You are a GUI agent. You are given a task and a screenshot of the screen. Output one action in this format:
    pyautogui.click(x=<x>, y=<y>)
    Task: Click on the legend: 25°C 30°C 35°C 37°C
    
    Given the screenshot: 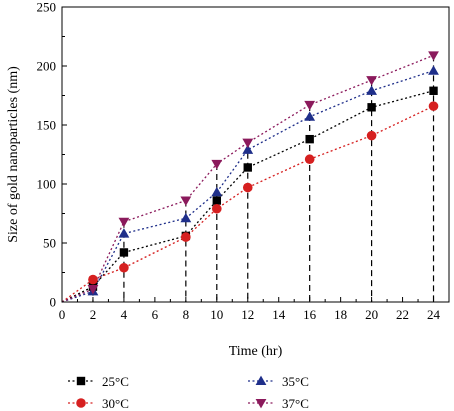 What is the action you would take?
    pyautogui.click(x=188, y=392)
    